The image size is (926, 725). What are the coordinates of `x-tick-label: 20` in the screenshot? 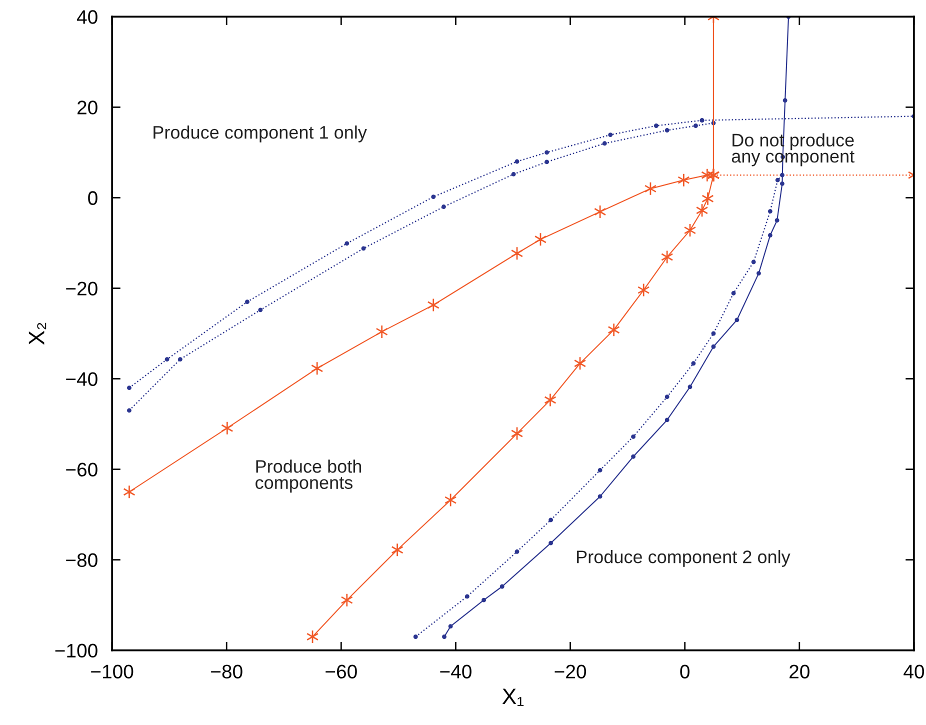 It's located at (800, 671).